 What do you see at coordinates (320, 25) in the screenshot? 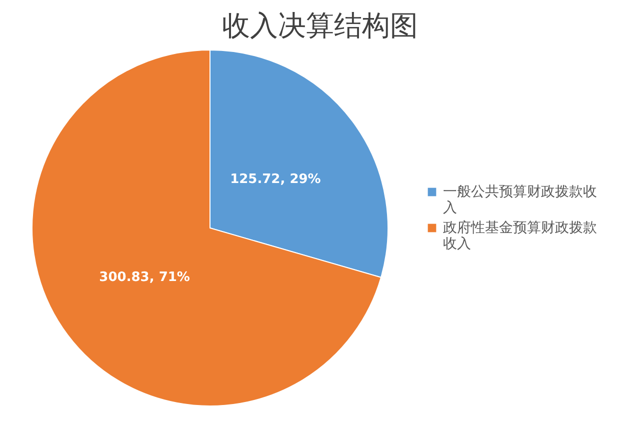
I see `chart-title: 收入决算结构图` at bounding box center [320, 25].